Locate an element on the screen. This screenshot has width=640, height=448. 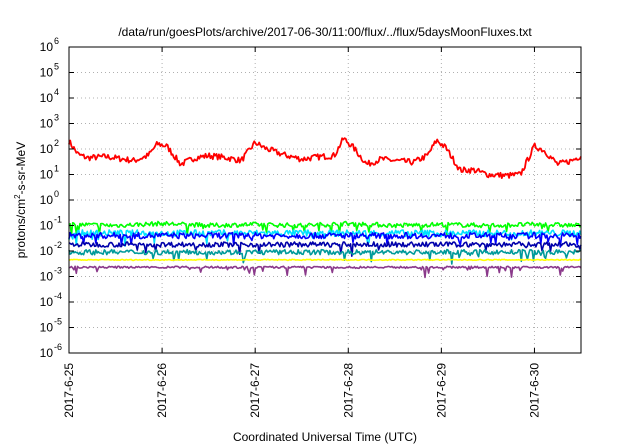
y-tick-exponent: 6 is located at coordinates (56, 41).